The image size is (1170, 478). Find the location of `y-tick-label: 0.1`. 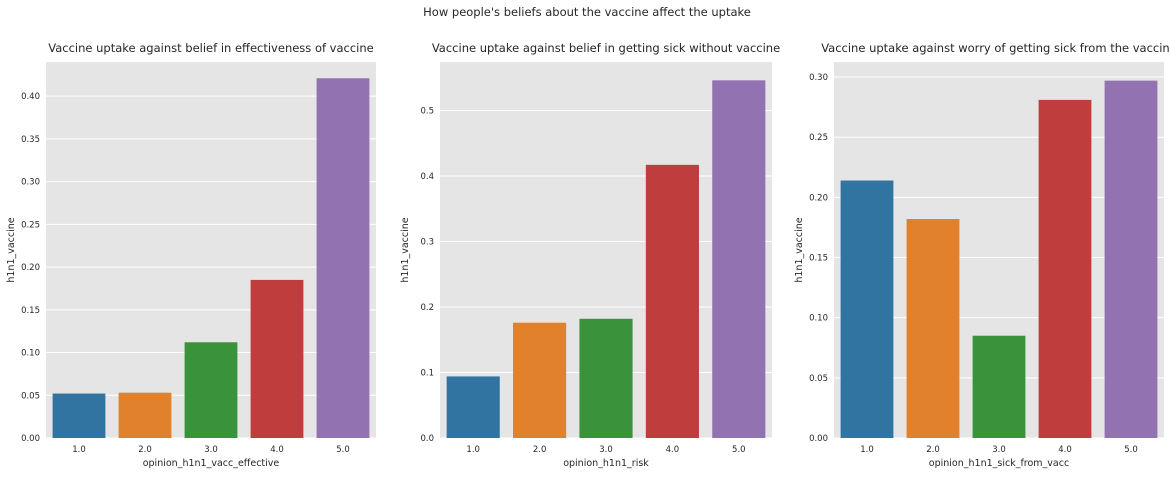

y-tick-label: 0.1 is located at coordinates (427, 373).